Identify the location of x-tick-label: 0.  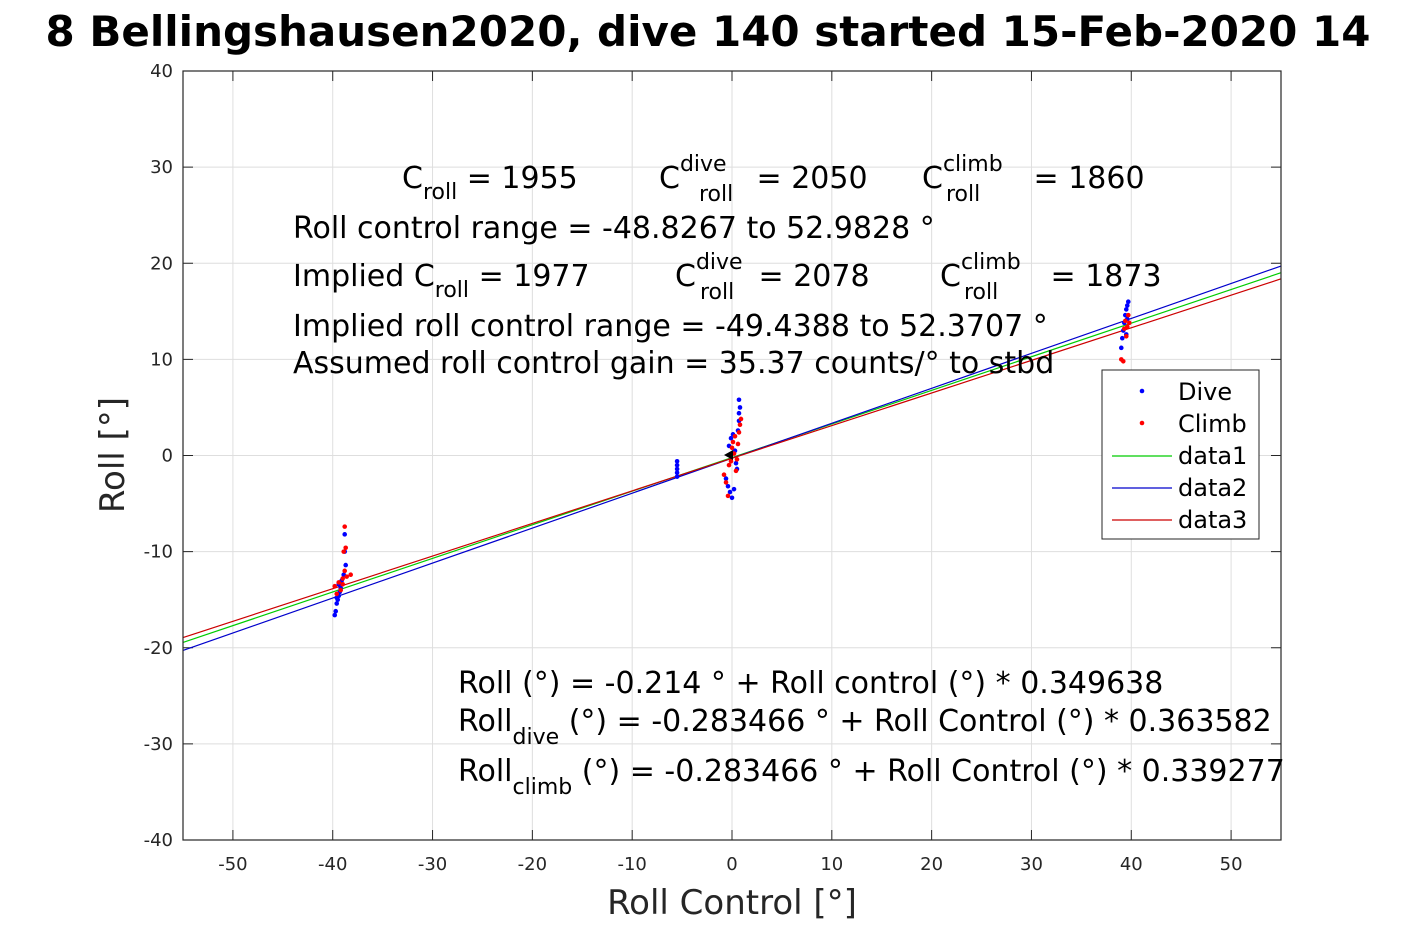
(731, 864).